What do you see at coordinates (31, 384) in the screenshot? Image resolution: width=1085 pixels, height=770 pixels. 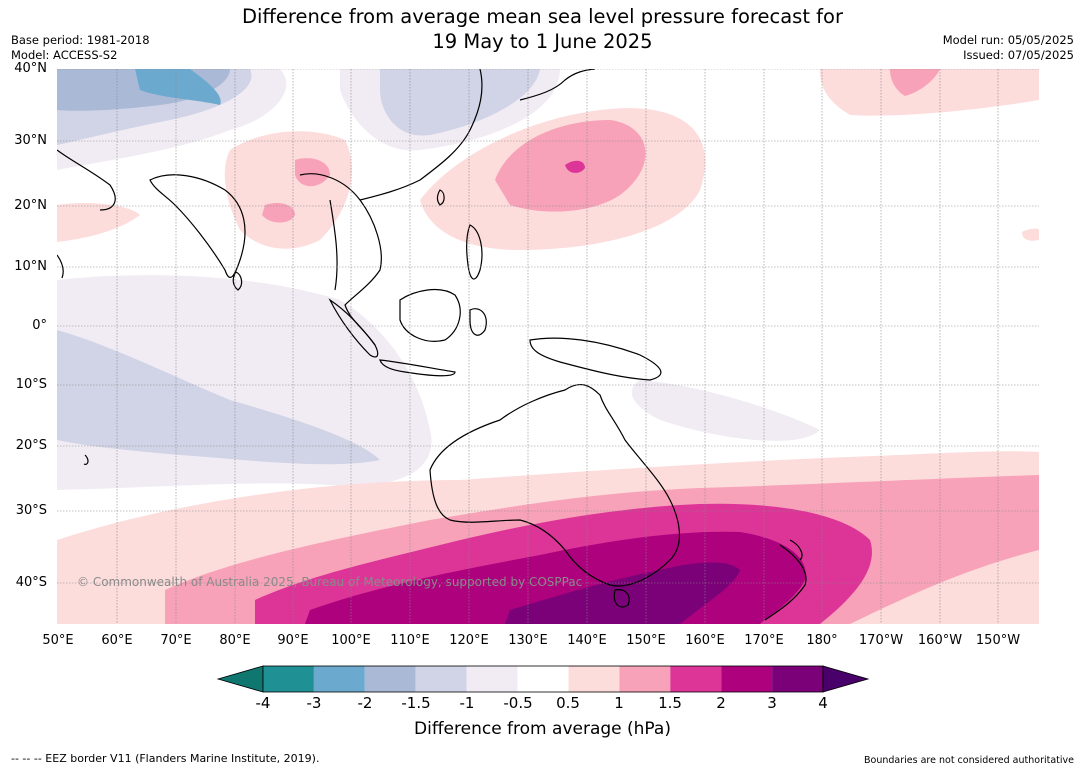 I see `lat-label: 10°S` at bounding box center [31, 384].